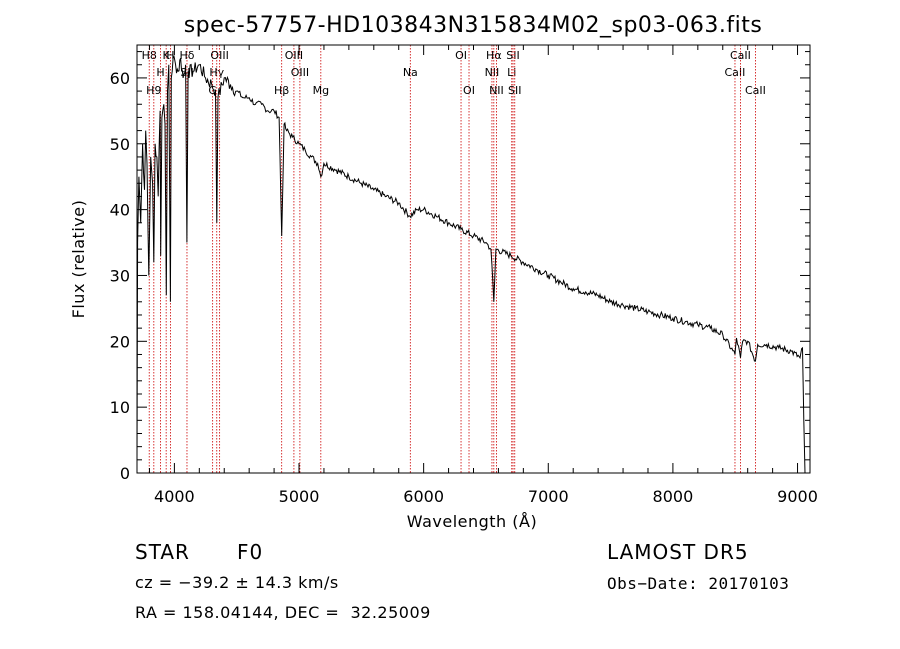 The image size is (900, 649). I want to click on x-tick-label: 4000, so click(174, 496).